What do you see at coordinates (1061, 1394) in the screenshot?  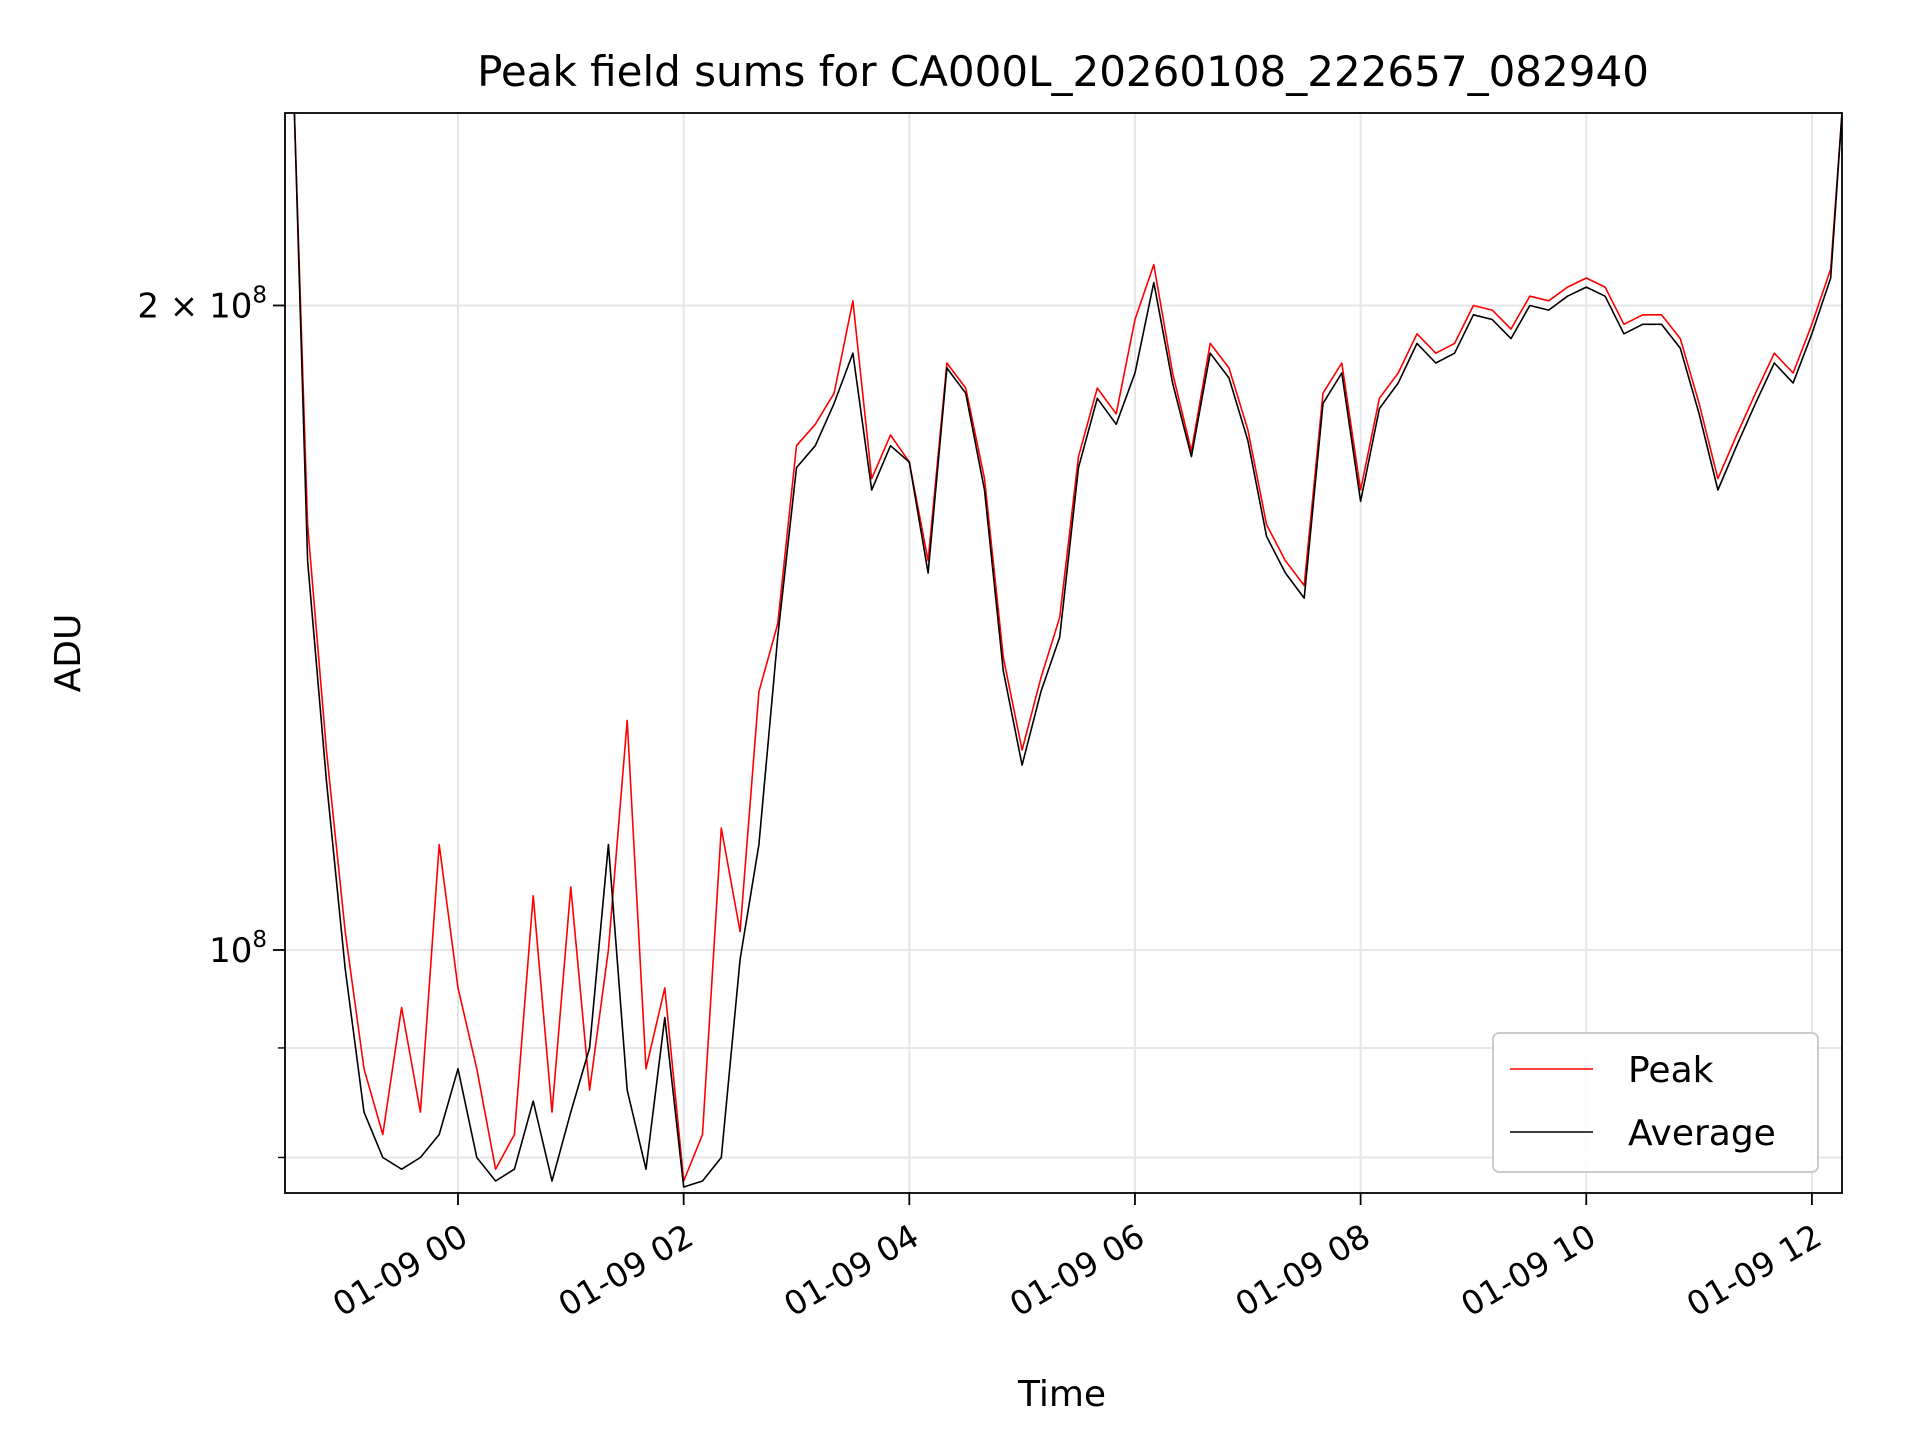 I see `x-axis-label: Time` at bounding box center [1061, 1394].